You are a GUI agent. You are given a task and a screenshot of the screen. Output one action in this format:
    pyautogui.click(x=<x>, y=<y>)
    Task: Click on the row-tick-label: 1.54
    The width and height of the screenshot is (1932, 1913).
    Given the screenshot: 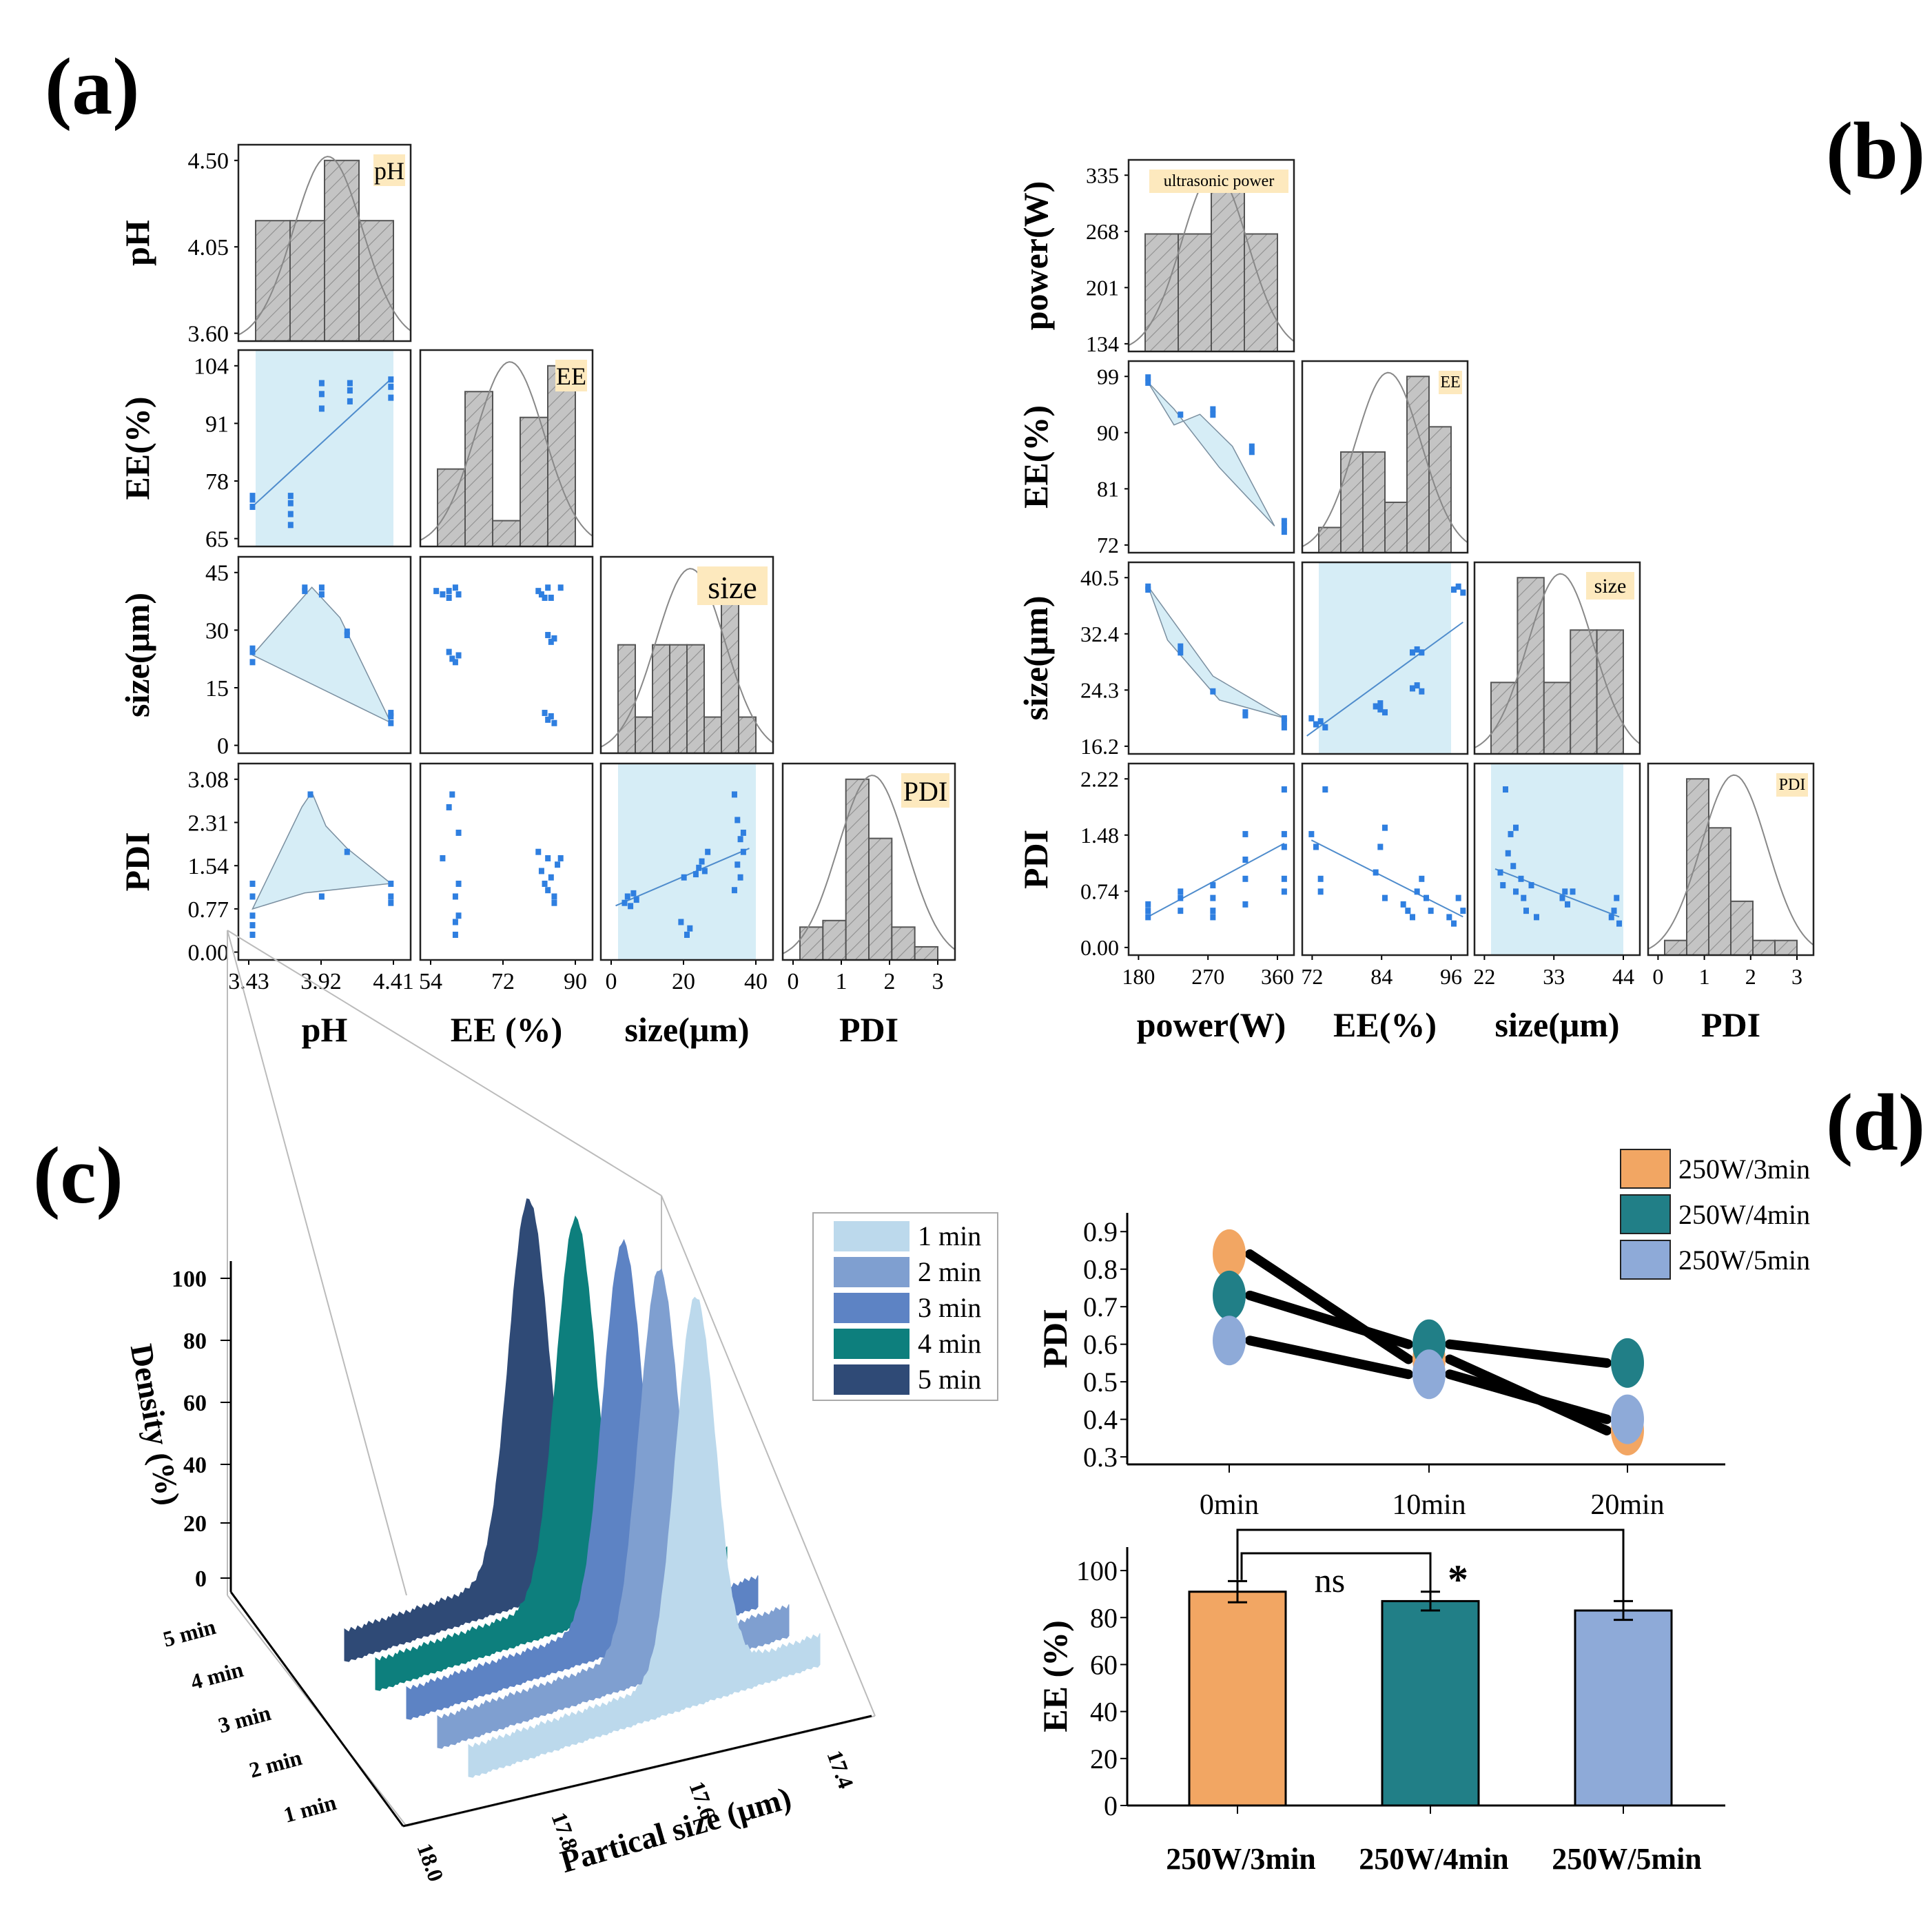 What is the action you would take?
    pyautogui.click(x=208, y=866)
    